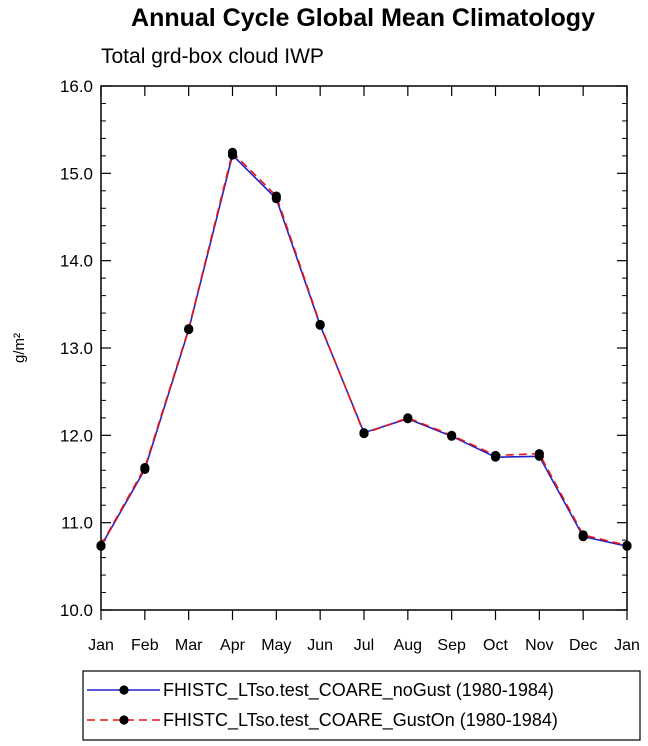 The image size is (648, 746). Describe the element at coordinates (364, 645) in the screenshot. I see `x-tick-label: Jul` at that location.